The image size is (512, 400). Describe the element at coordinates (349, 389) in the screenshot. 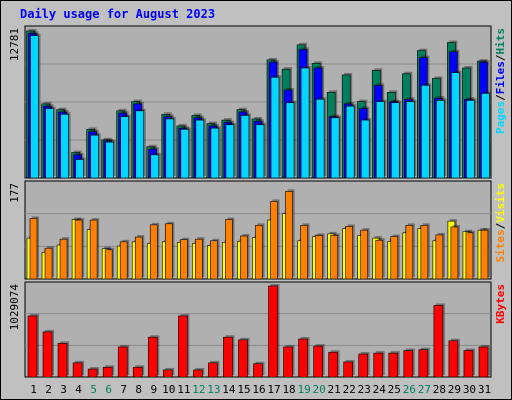

I see `x-tick-label: 22` at that location.